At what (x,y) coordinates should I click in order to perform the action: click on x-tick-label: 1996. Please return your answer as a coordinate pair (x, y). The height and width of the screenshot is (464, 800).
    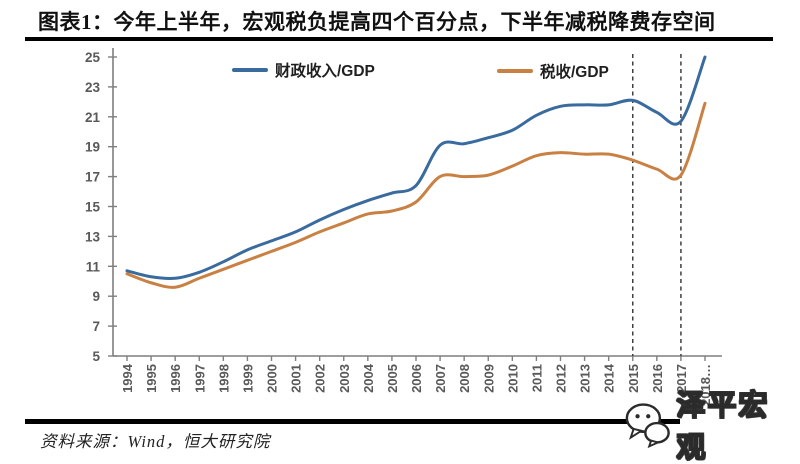
    Looking at the image, I should click on (175, 378).